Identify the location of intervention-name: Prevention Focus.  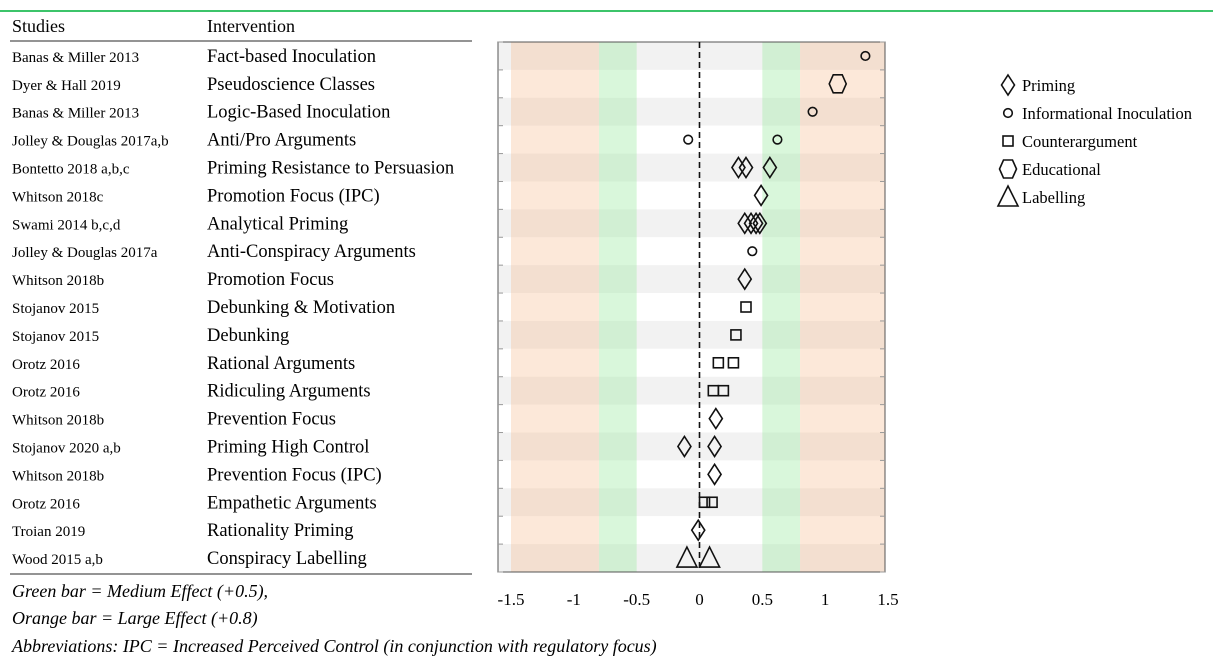
(271, 420).